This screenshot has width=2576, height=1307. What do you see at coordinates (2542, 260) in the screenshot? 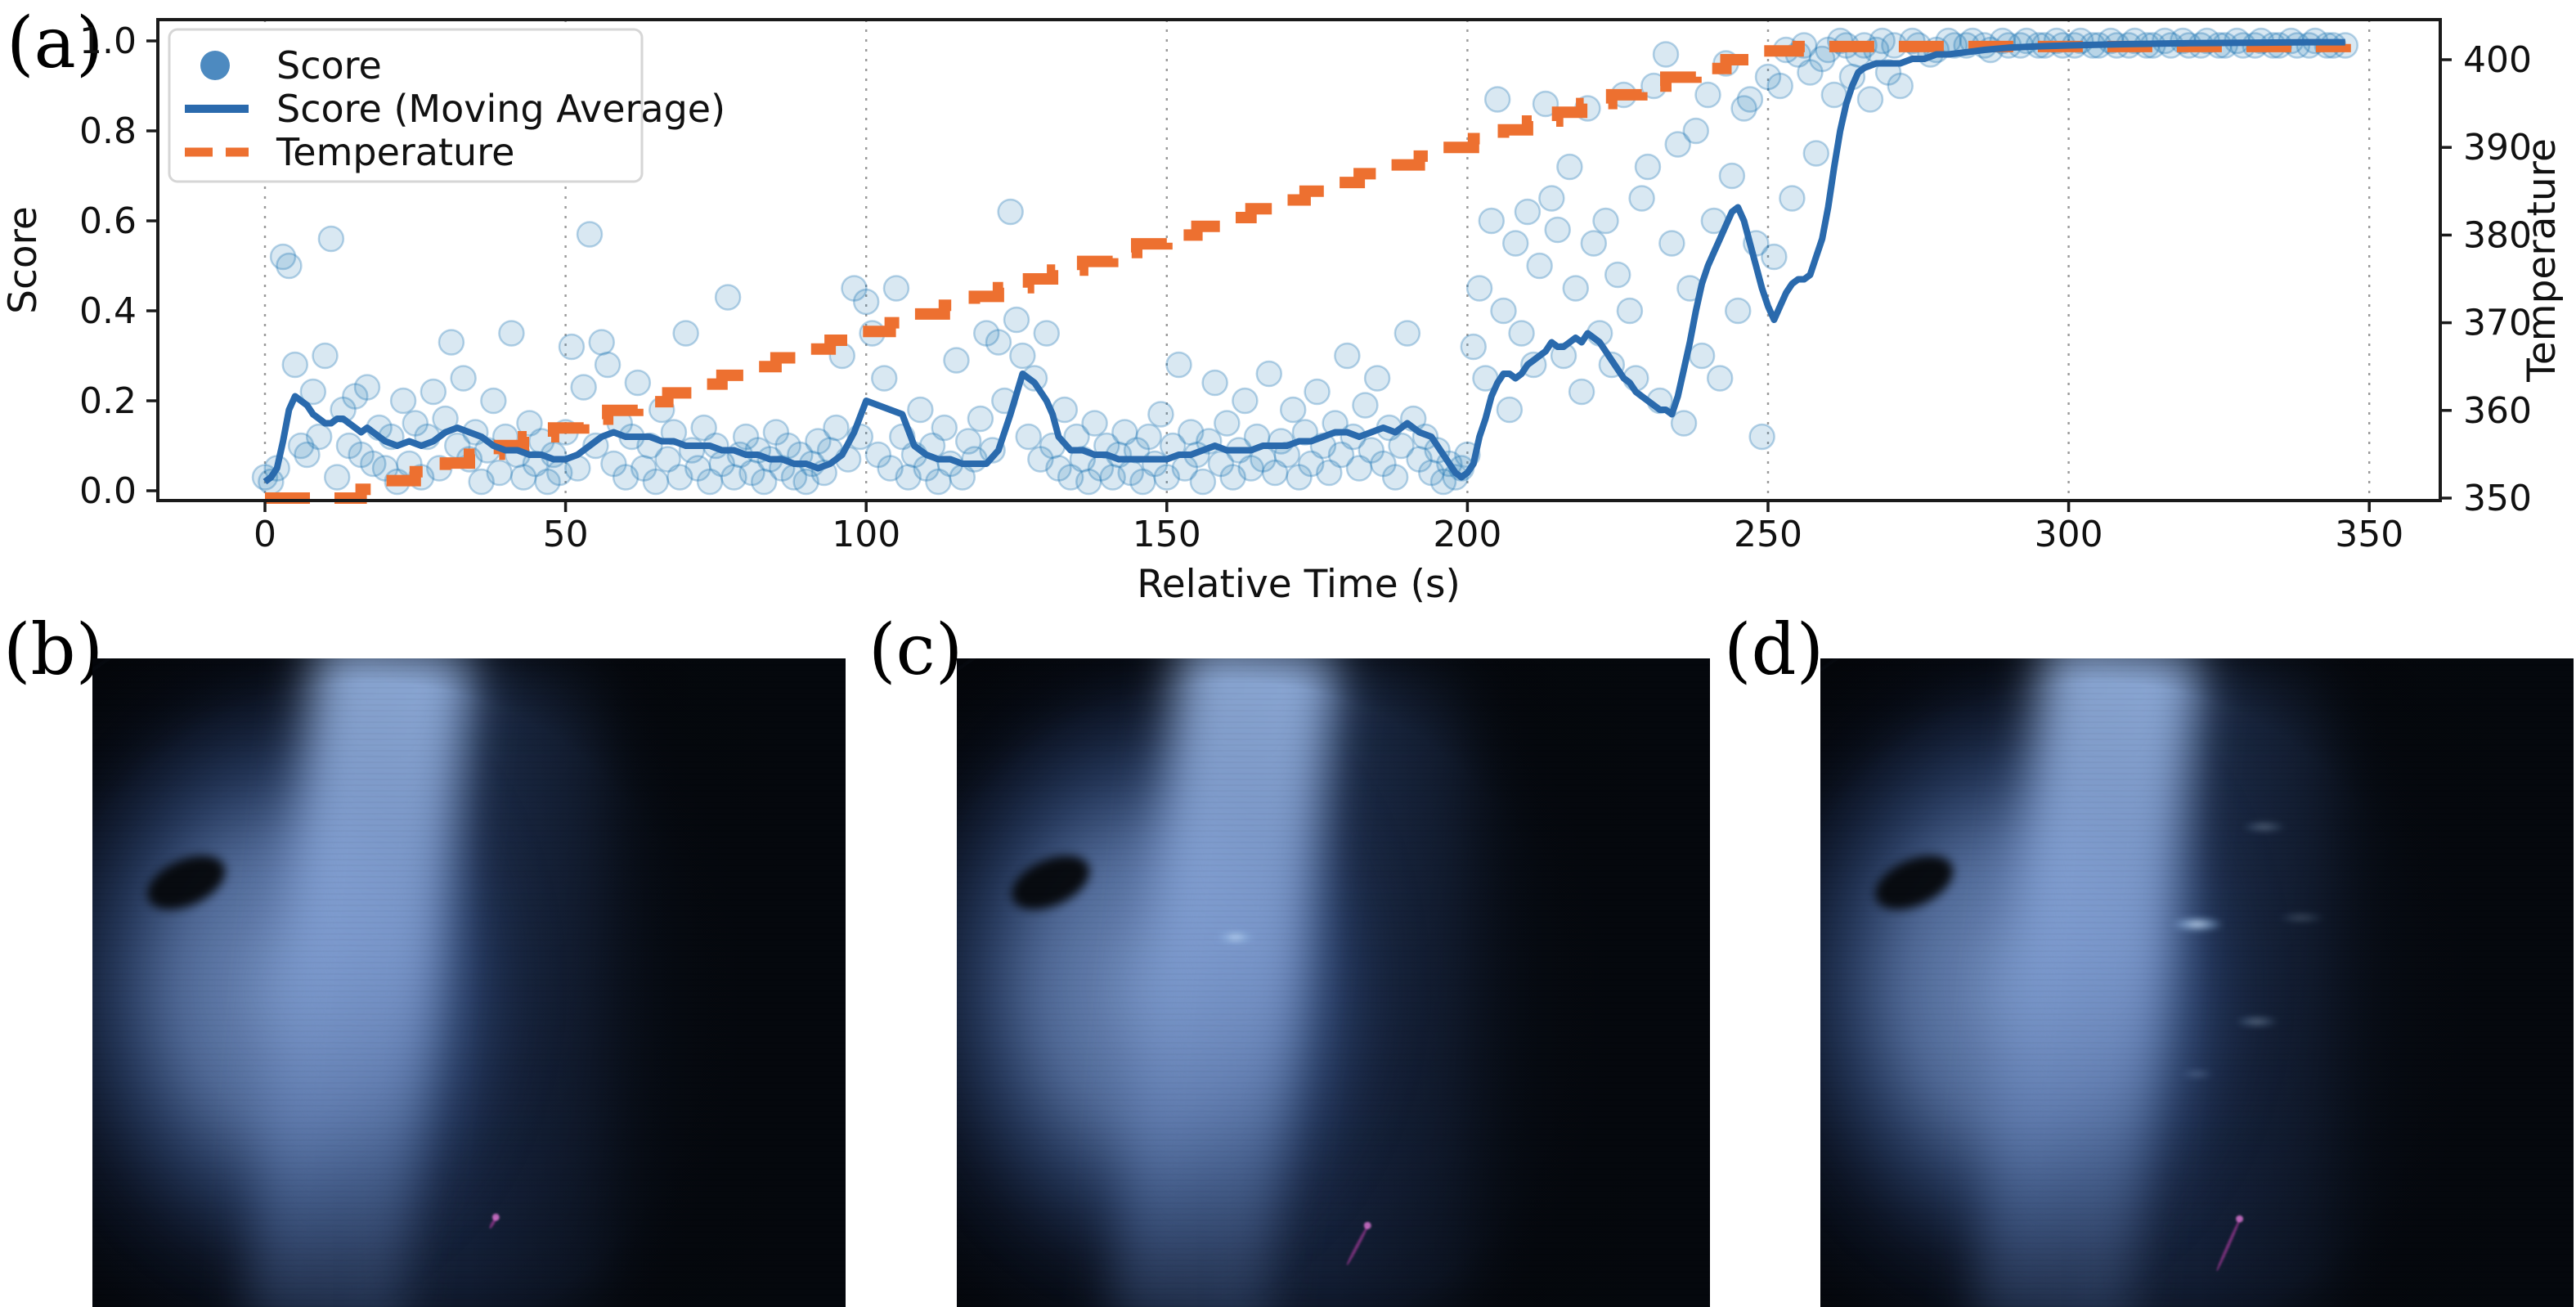
I see `y-right-axis-title: Temperature` at bounding box center [2542, 260].